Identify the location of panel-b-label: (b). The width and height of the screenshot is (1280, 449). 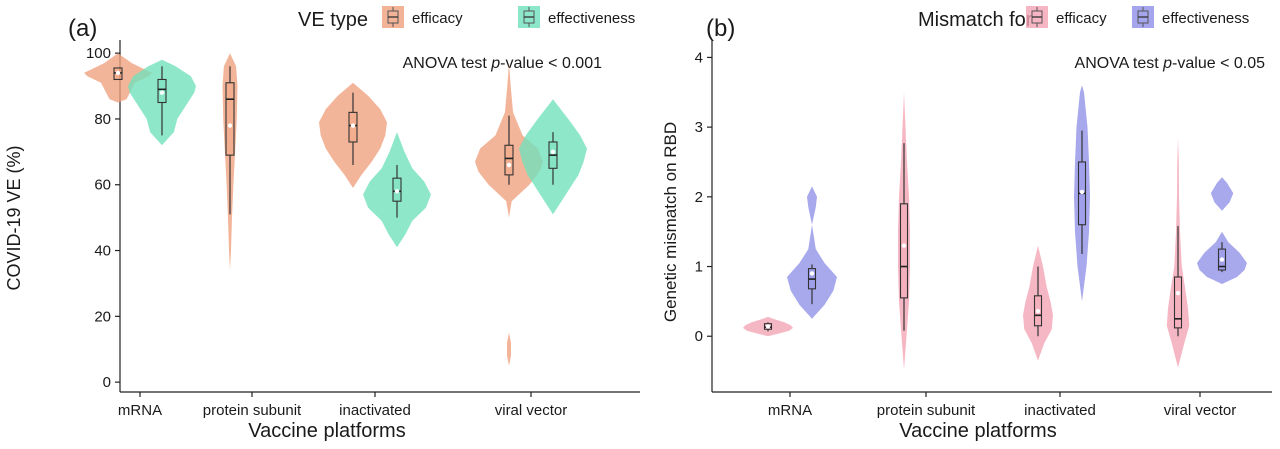
(720, 28).